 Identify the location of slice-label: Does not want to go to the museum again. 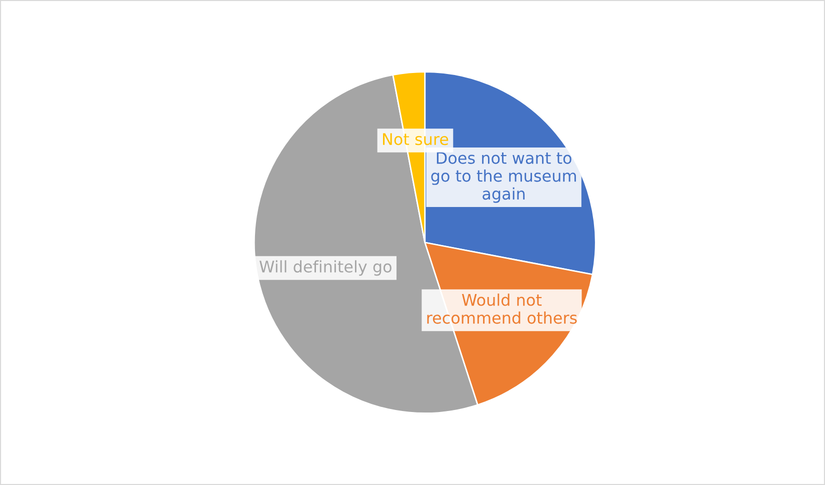
(503, 177).